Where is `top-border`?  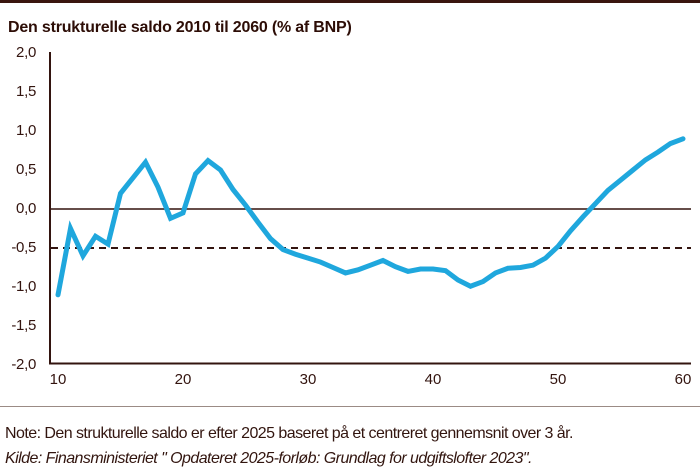
top-border is located at coordinates (350, 1).